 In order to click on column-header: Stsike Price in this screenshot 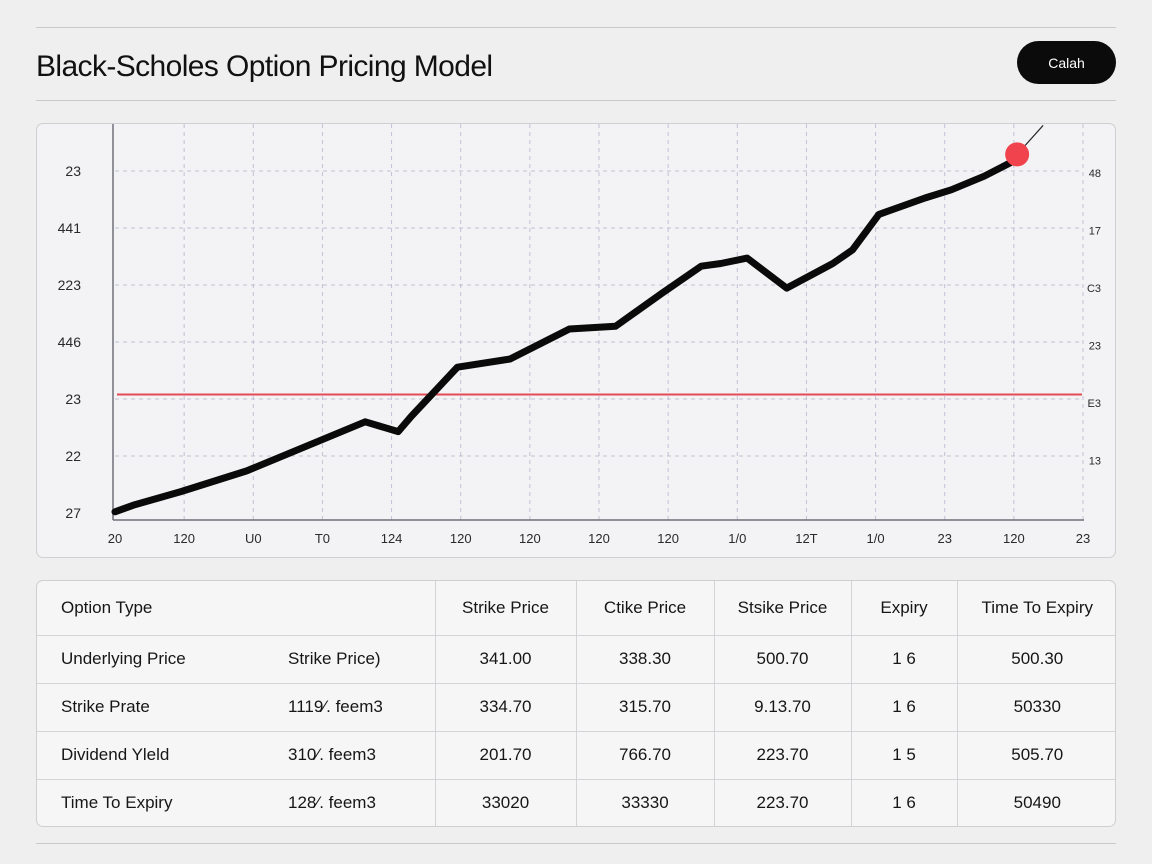, I will do `click(783, 608)`.